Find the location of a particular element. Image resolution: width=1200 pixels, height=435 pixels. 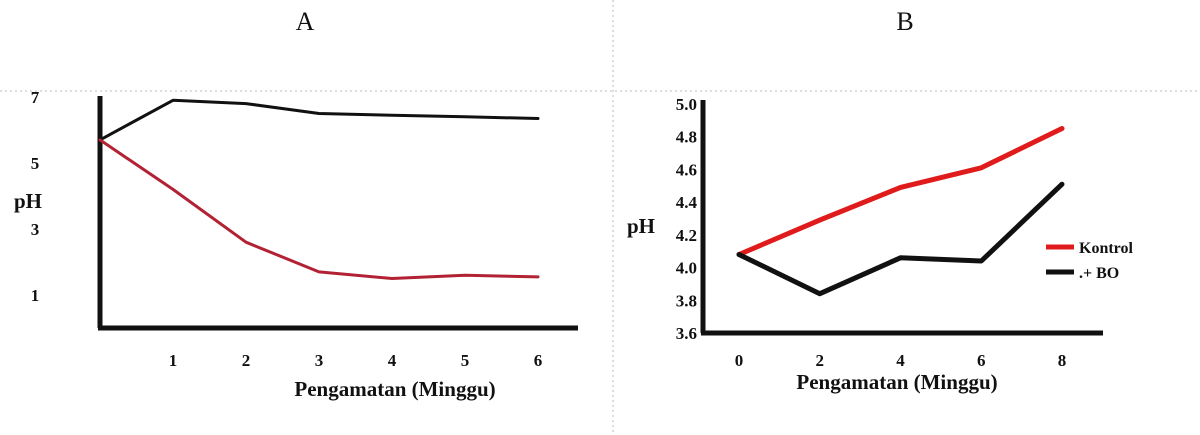

chart-a-x-tick-label: 1 is located at coordinates (173, 360).